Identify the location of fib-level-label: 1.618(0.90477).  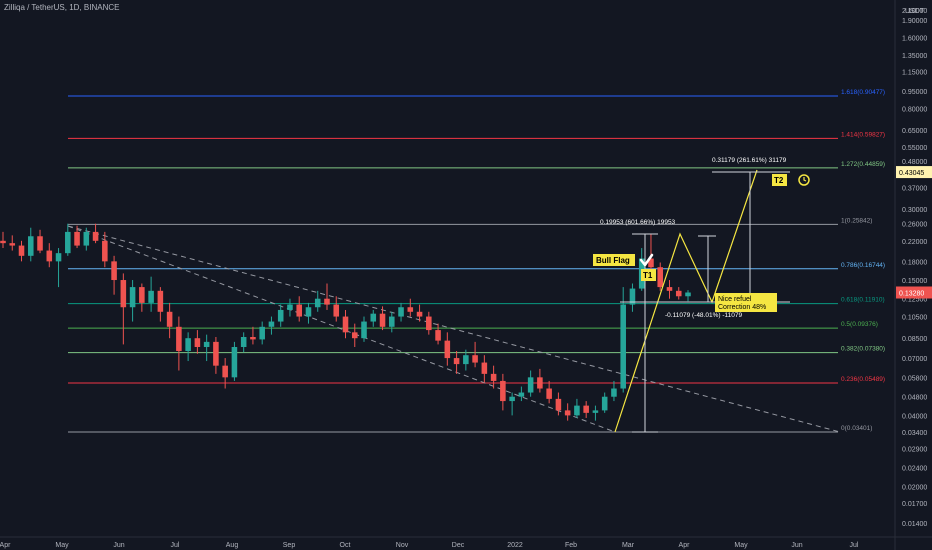
(863, 92).